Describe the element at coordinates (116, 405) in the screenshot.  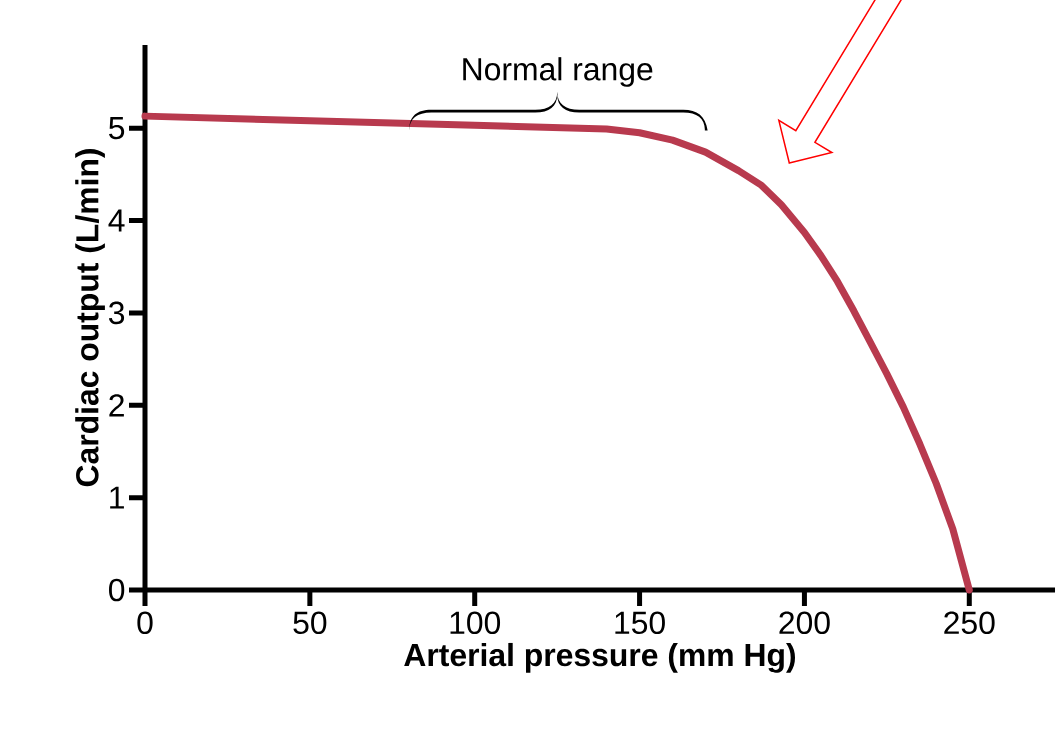
I see `y-tick-label: 2` at that location.